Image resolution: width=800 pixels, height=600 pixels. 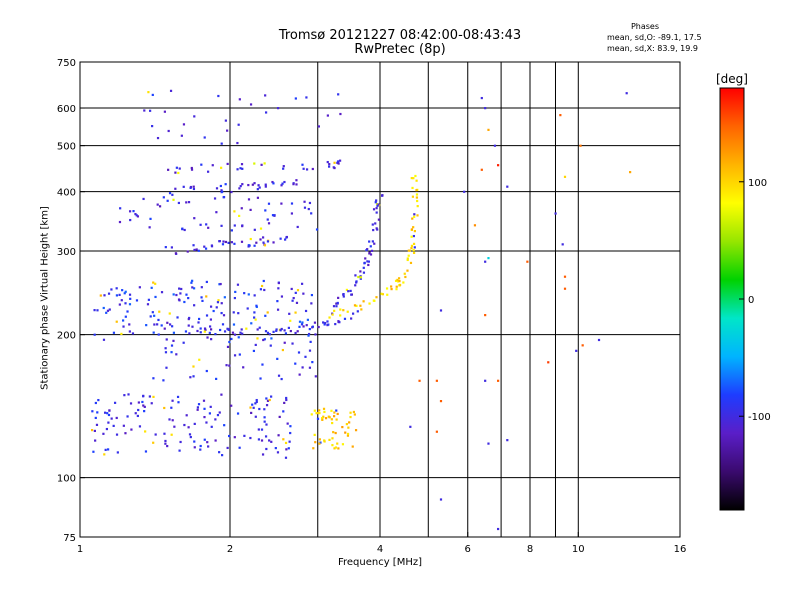 I want to click on y-tick-label: 300, so click(x=66, y=252).